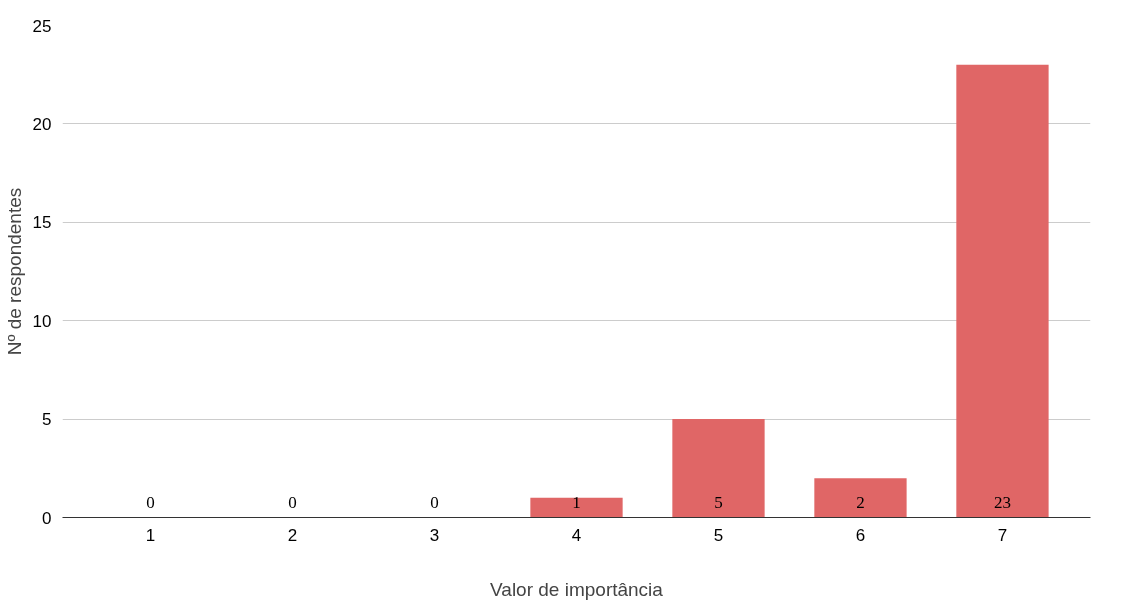 Image resolution: width=1130 pixels, height=602 pixels. Describe the element at coordinates (42, 124) in the screenshot. I see `y-tick-label: 20` at that location.